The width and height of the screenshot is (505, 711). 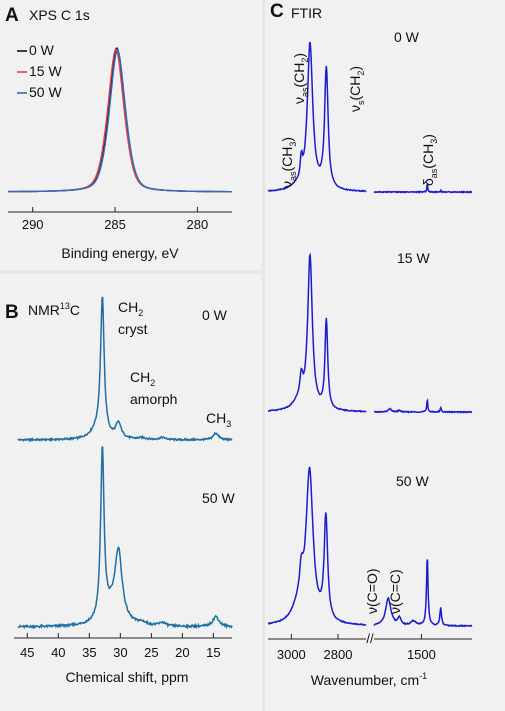 What do you see at coordinates (174, 364) in the screenshot?
I see `nmr-annotations: CH2 cryst CH2 amorph CH3` at bounding box center [174, 364].